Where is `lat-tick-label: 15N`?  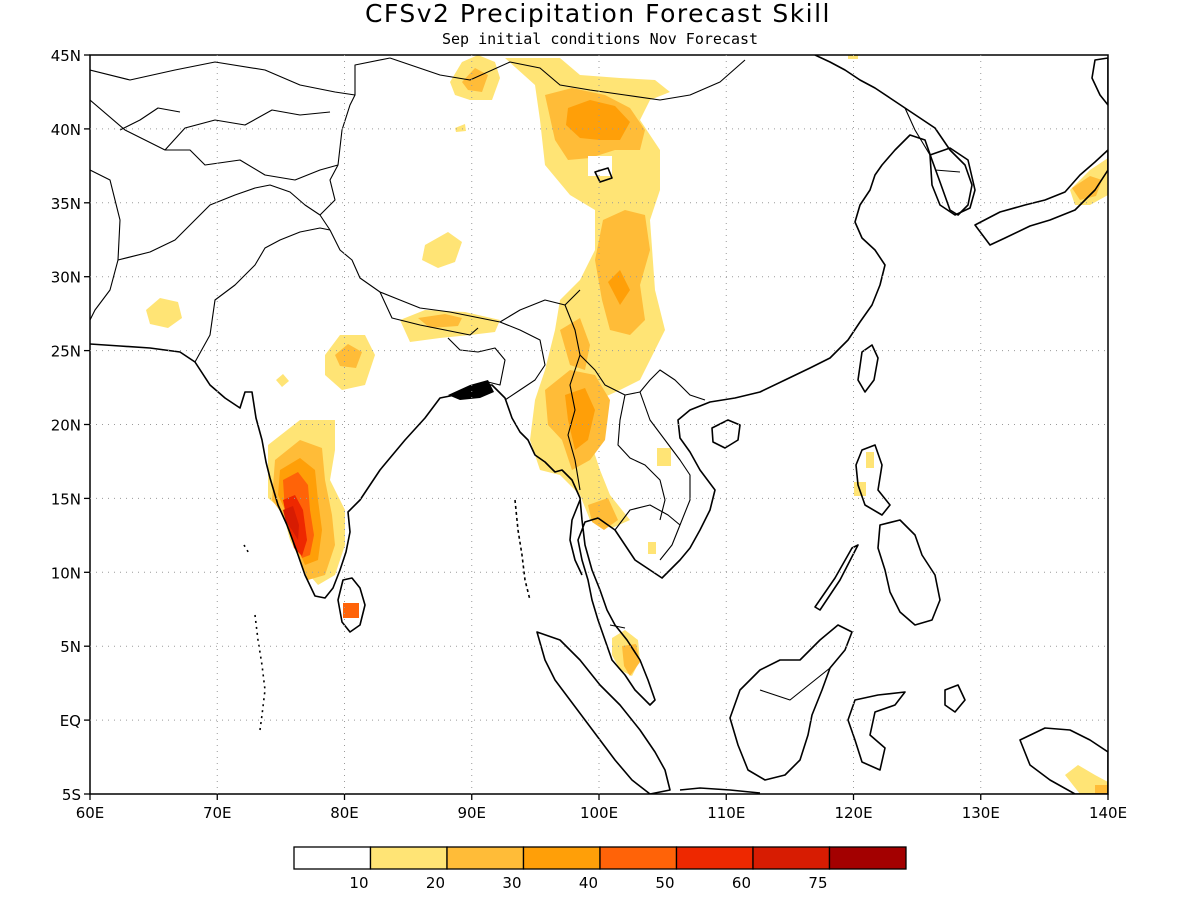
lat-tick-label: 15N is located at coordinates (66, 499).